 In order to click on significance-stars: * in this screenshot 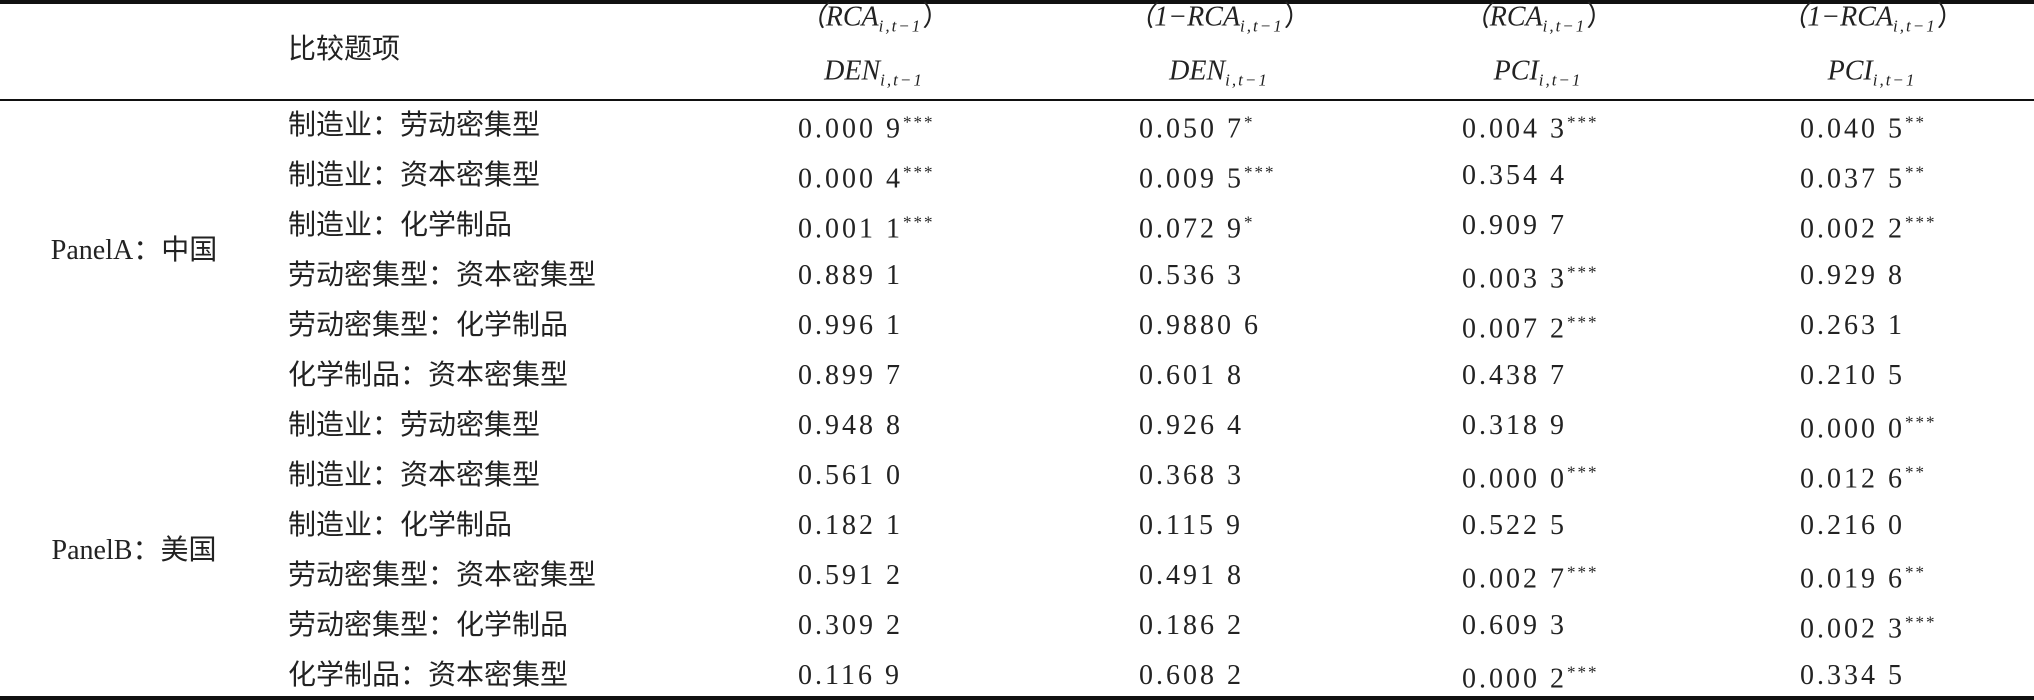, I will do `click(1249, 122)`.